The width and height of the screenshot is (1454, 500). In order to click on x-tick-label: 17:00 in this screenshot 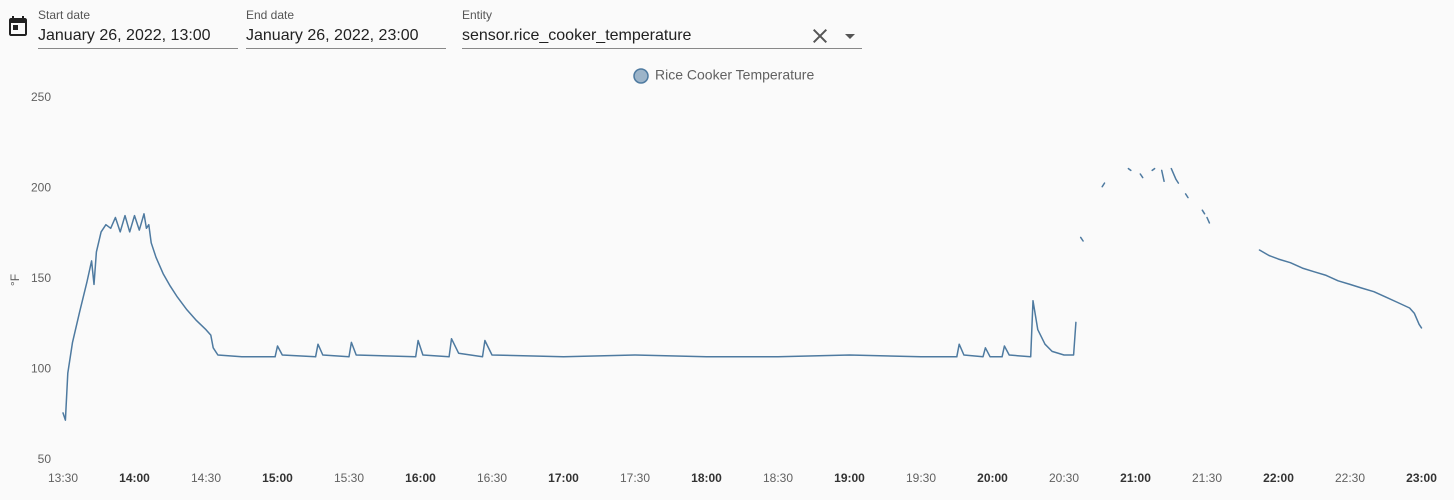, I will do `click(563, 478)`.